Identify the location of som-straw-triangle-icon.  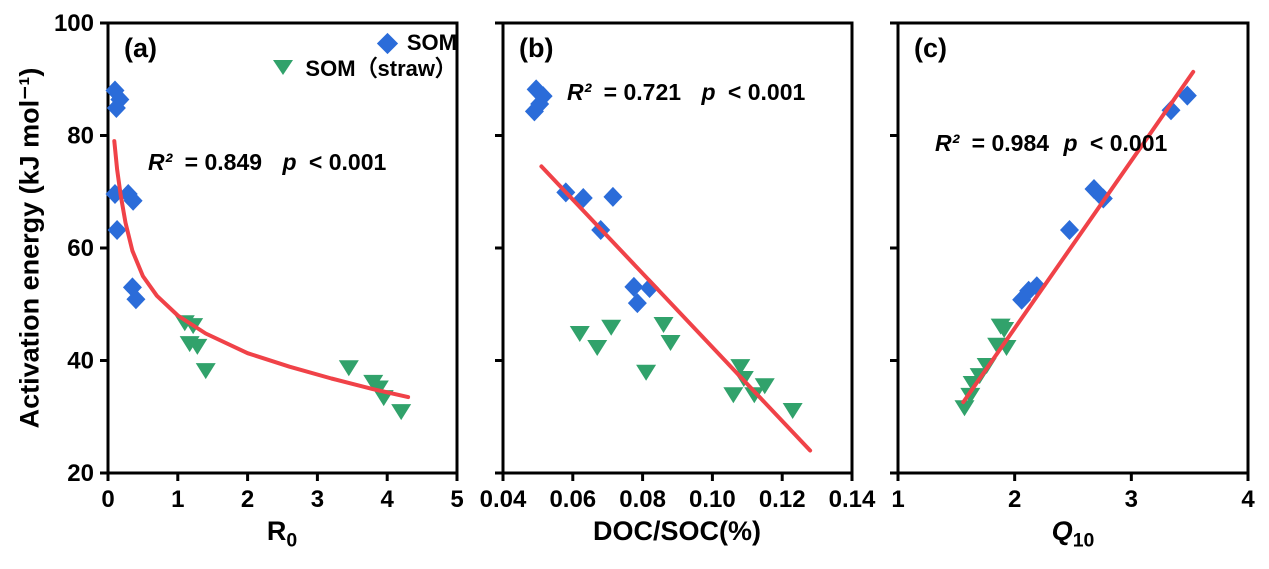
(283, 67).